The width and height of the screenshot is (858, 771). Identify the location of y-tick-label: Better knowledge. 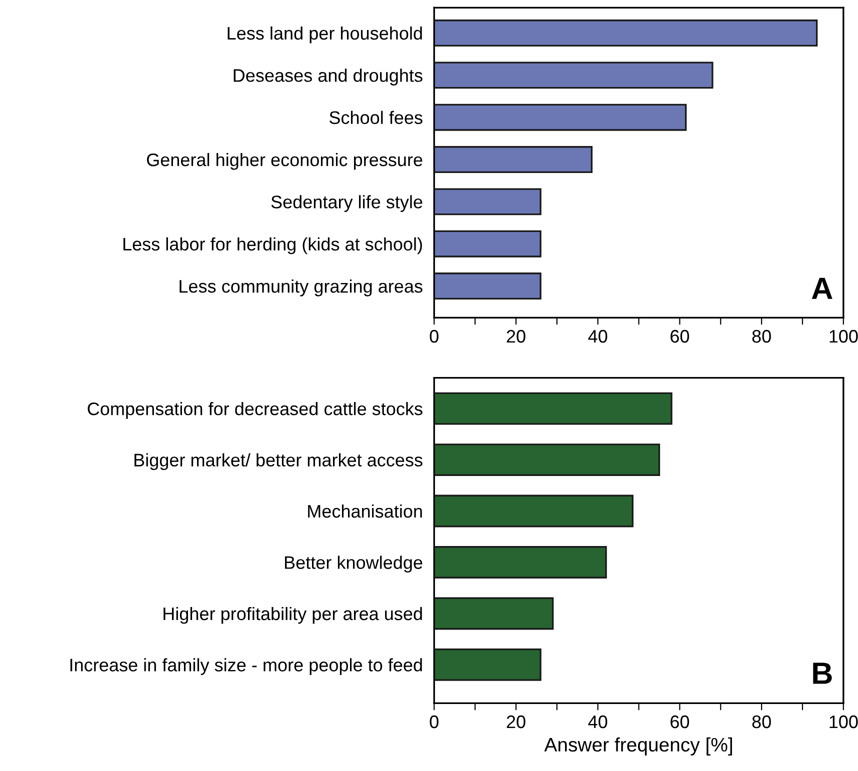
(353, 564).